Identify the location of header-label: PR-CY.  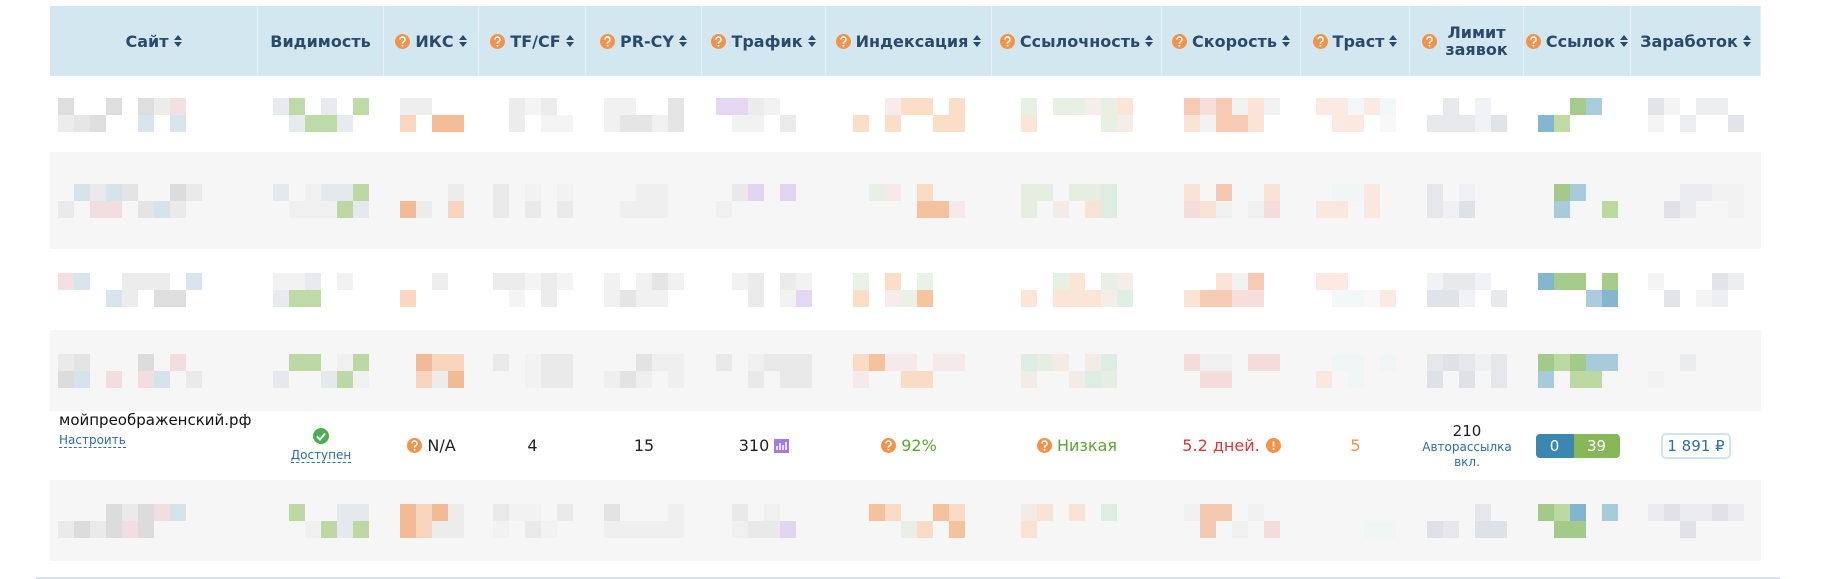
(646, 41).